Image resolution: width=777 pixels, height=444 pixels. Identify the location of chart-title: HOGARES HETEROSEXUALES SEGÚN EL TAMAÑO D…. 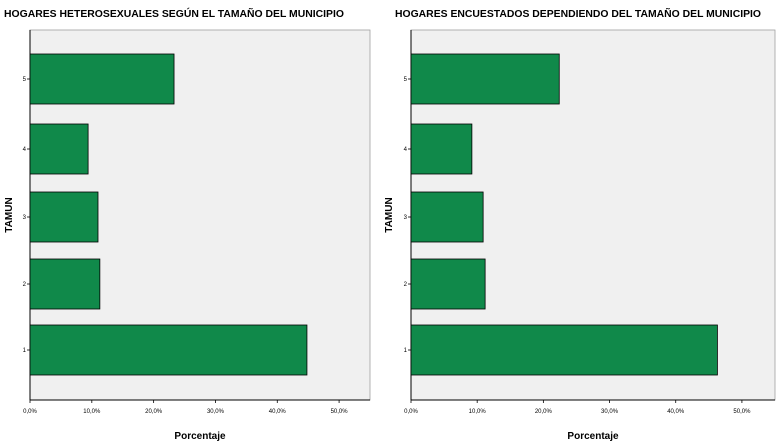
(174, 13).